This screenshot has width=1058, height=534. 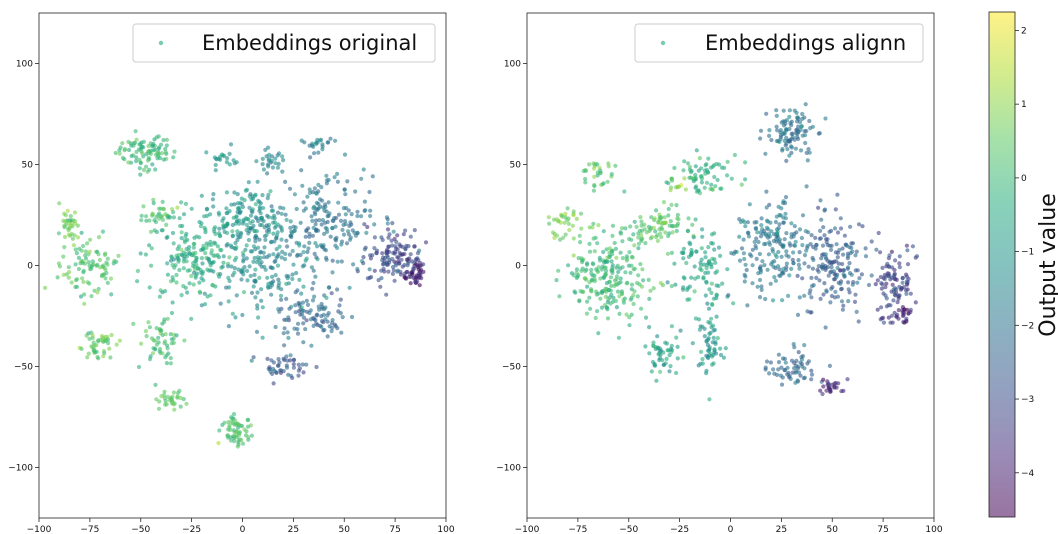 What do you see at coordinates (628, 529) in the screenshot?
I see `x-tick-label: −50` at bounding box center [628, 529].